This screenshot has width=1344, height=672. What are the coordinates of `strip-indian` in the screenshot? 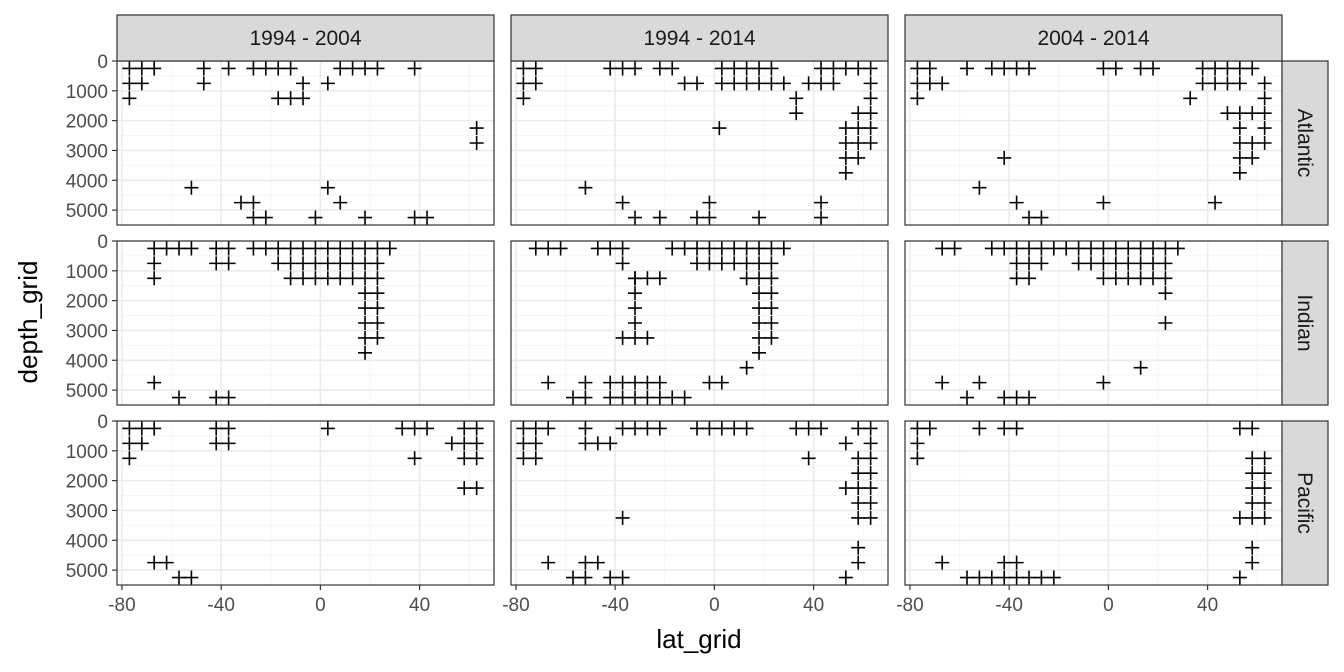 It's located at (1305, 323).